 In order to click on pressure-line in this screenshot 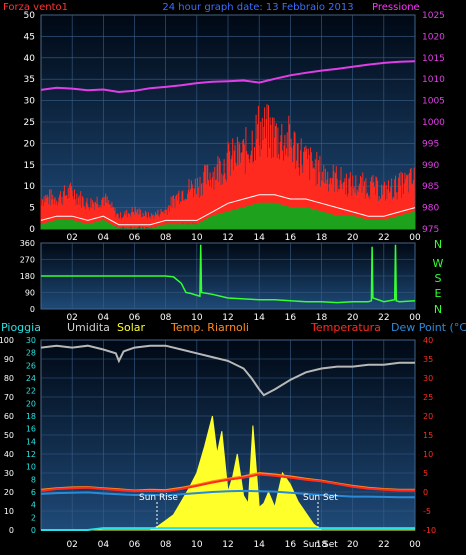, I will do `click(228, 77)`.